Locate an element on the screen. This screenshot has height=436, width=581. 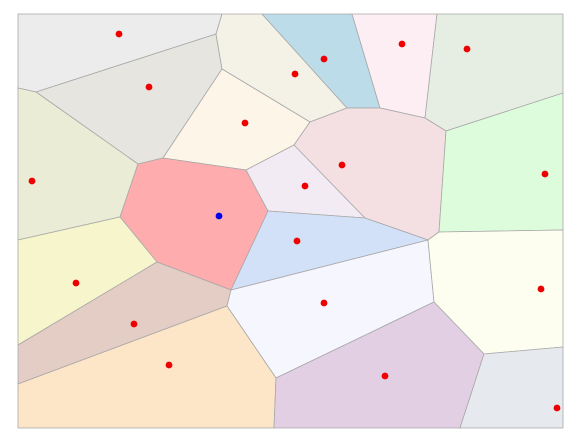
cell-bottom-right is located at coordinates (511, 387).